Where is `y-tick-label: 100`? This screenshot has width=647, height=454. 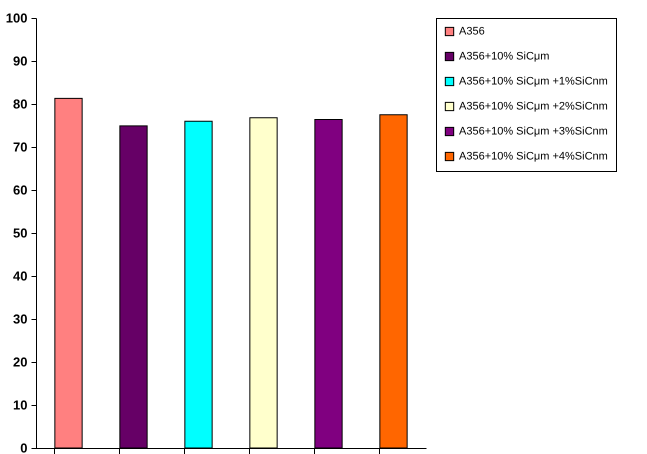
y-tick-label: 100 is located at coordinates (17, 18).